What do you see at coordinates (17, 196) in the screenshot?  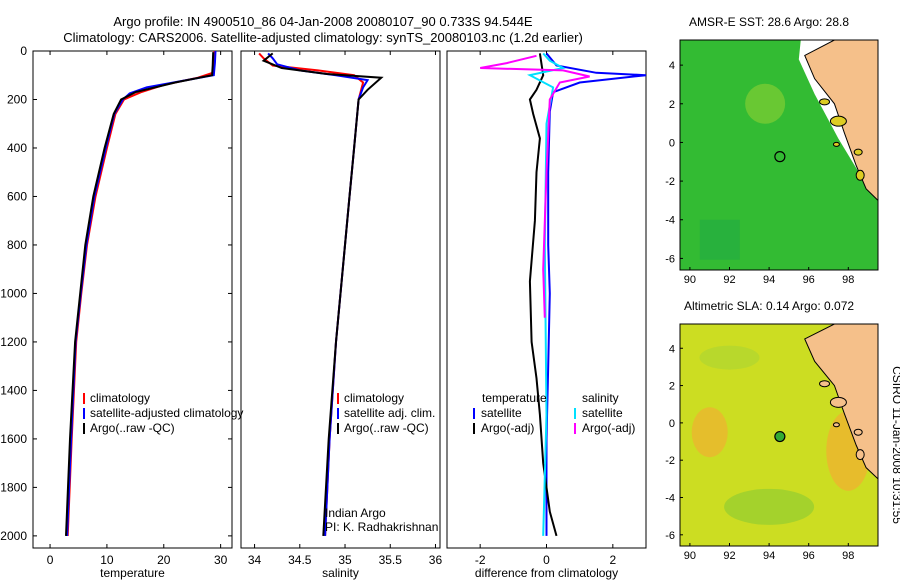 I see `temp-ytick-label: 600` at bounding box center [17, 196].